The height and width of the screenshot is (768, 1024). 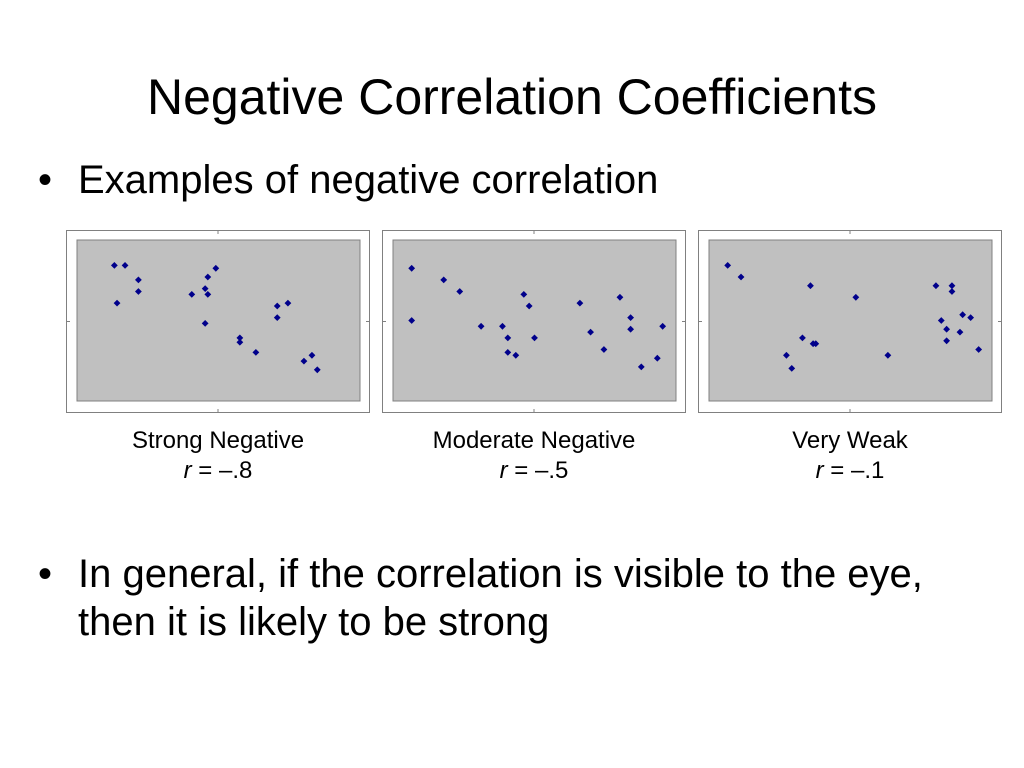 I want to click on scatter-panel-moderate, so click(x=534, y=321).